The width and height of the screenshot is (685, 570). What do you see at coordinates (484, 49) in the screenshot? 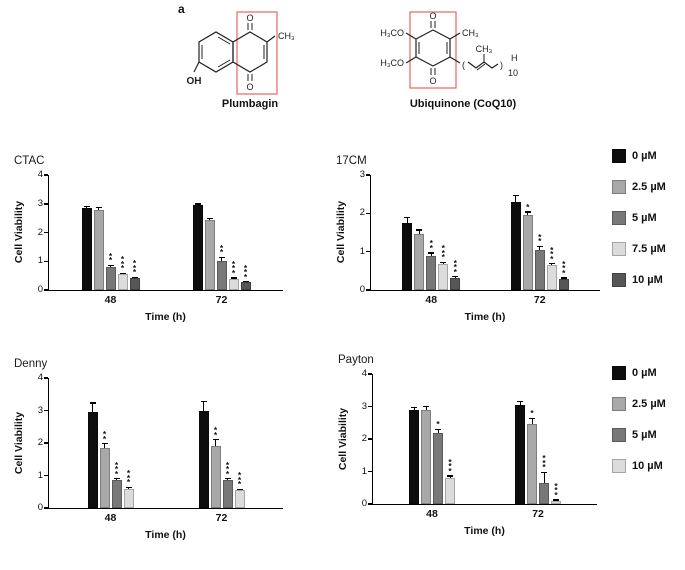
I see `ubiquinone-ch3-chain: CH₃` at bounding box center [484, 49].